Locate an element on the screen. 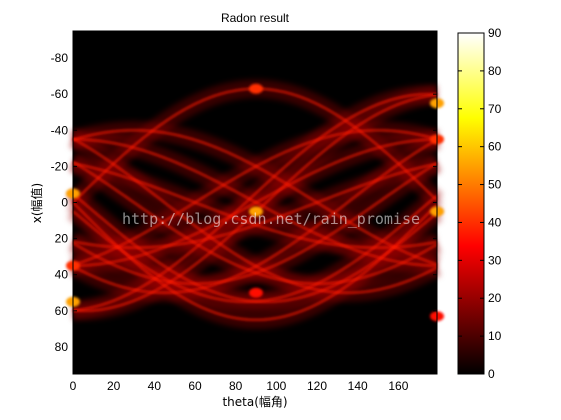 This screenshot has height=420, width=561. x-tick-label: 120 is located at coordinates (317, 386).